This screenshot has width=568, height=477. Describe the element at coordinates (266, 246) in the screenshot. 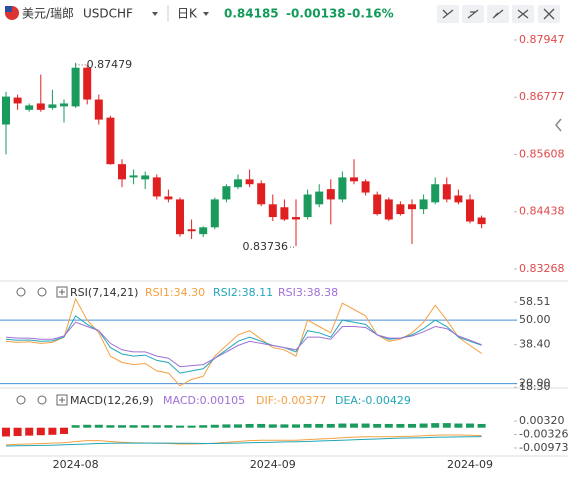

I see `annotation: 0.83736` at that location.